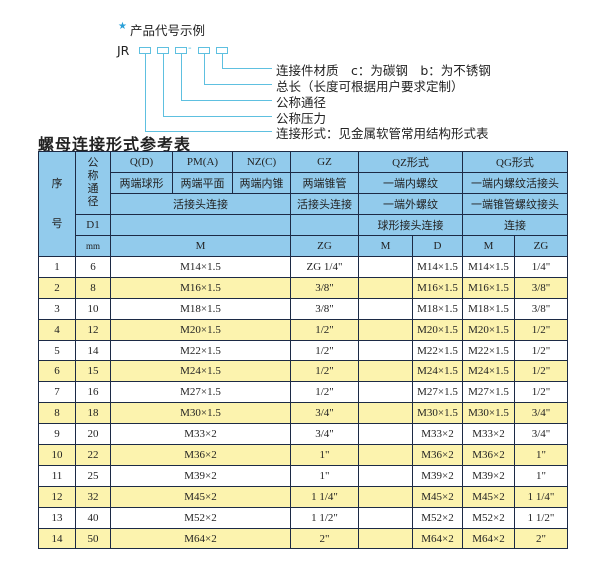 This screenshot has width=600, height=567. Describe the element at coordinates (437, 350) in the screenshot. I see `cell-qz-d: M22×1.5` at that location.